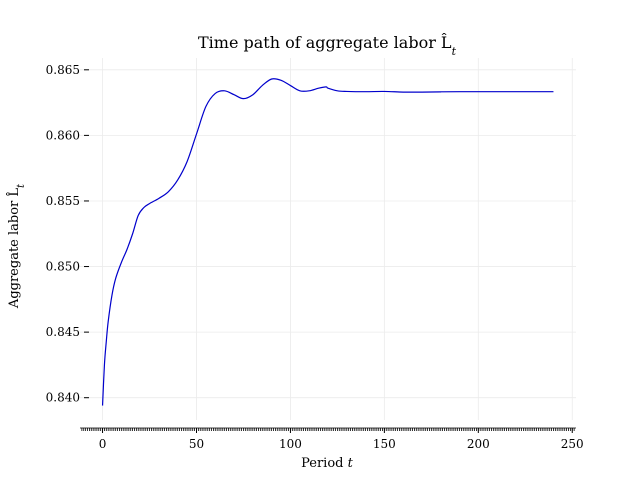  Describe the element at coordinates (63, 70) in the screenshot. I see `y-tick-label: 0.865` at that location.